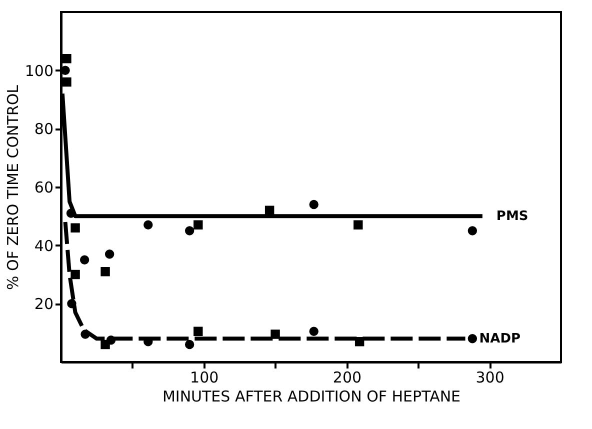 The height and width of the screenshot is (429, 592). I want to click on x-tick-label: 200, so click(347, 377).